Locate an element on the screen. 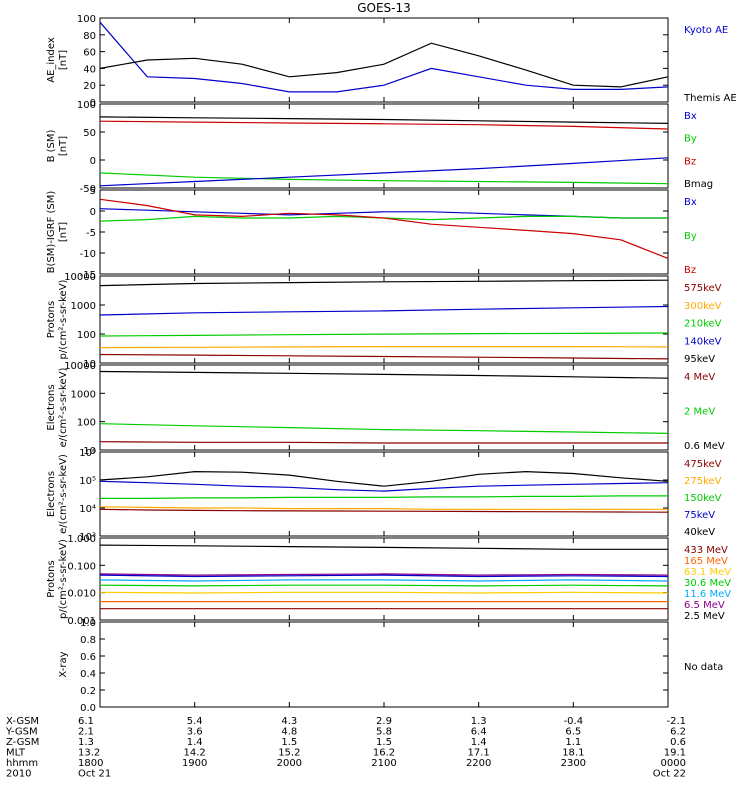  footer-value: Oct 22 is located at coordinates (669, 774).